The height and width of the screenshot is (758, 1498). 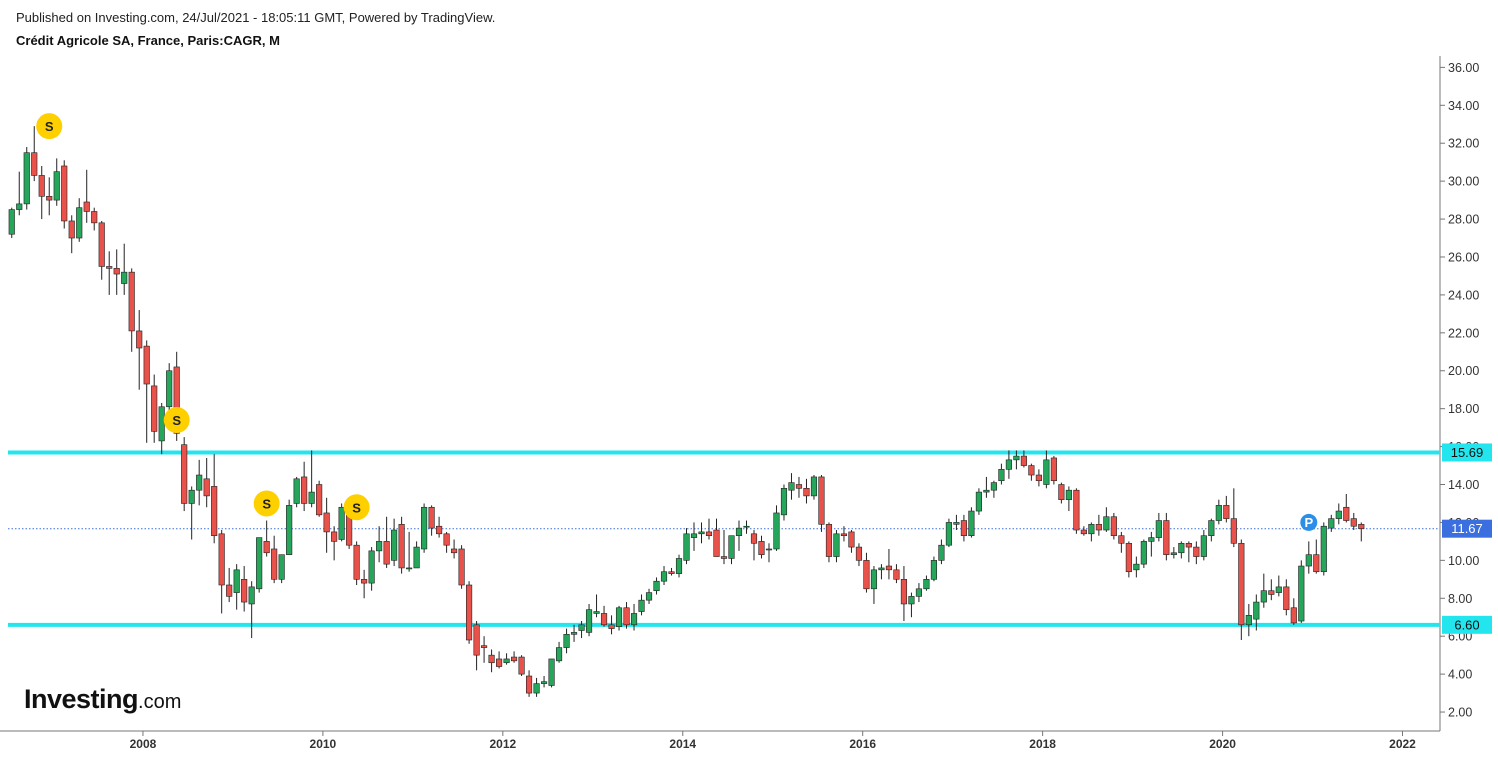 What do you see at coordinates (1463, 333) in the screenshot?
I see `y-tick-label: 22.00` at bounding box center [1463, 333].